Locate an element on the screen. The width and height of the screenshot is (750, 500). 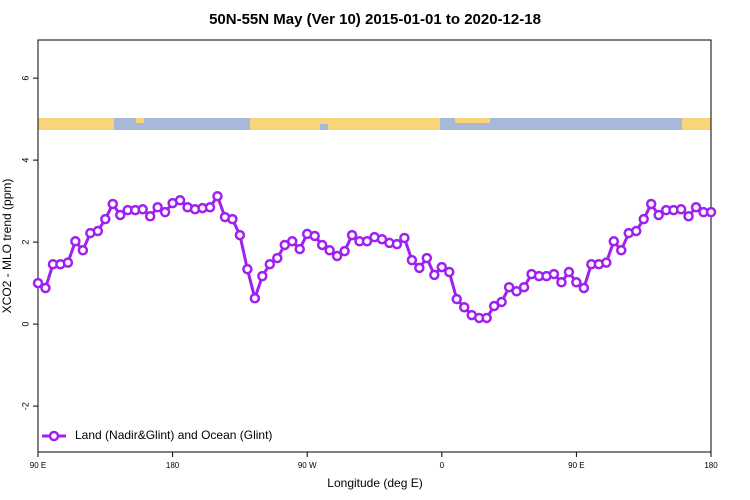
legend-label: Land (Nadir&Glint) and Ocean (Glint) is located at coordinates (173, 435).